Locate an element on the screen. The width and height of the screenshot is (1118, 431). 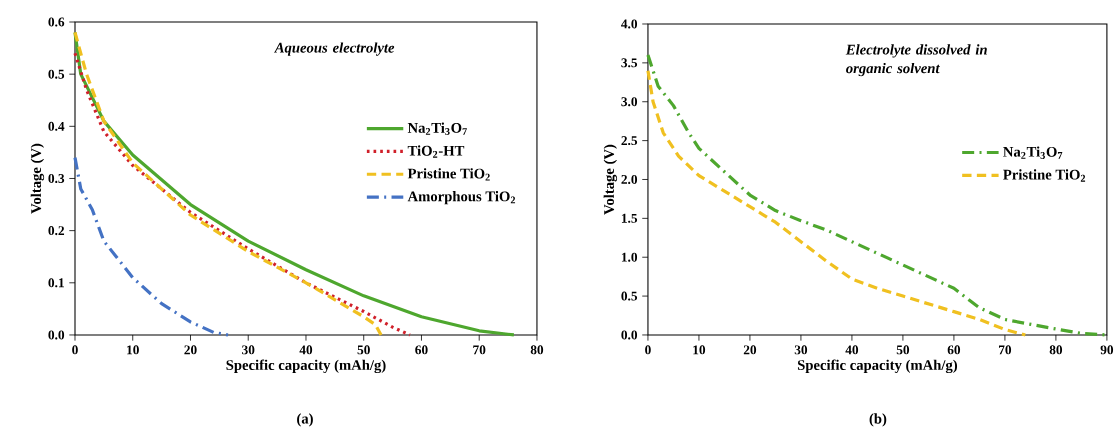
y-tick-label: 2.5 is located at coordinates (629, 141).